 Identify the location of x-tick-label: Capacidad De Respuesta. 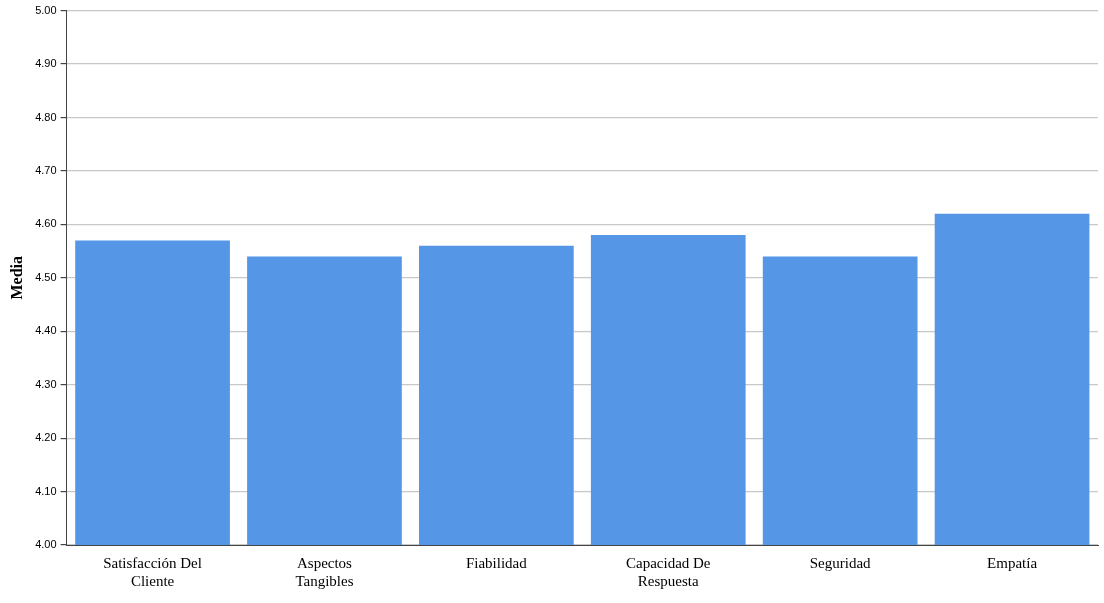
(668, 571).